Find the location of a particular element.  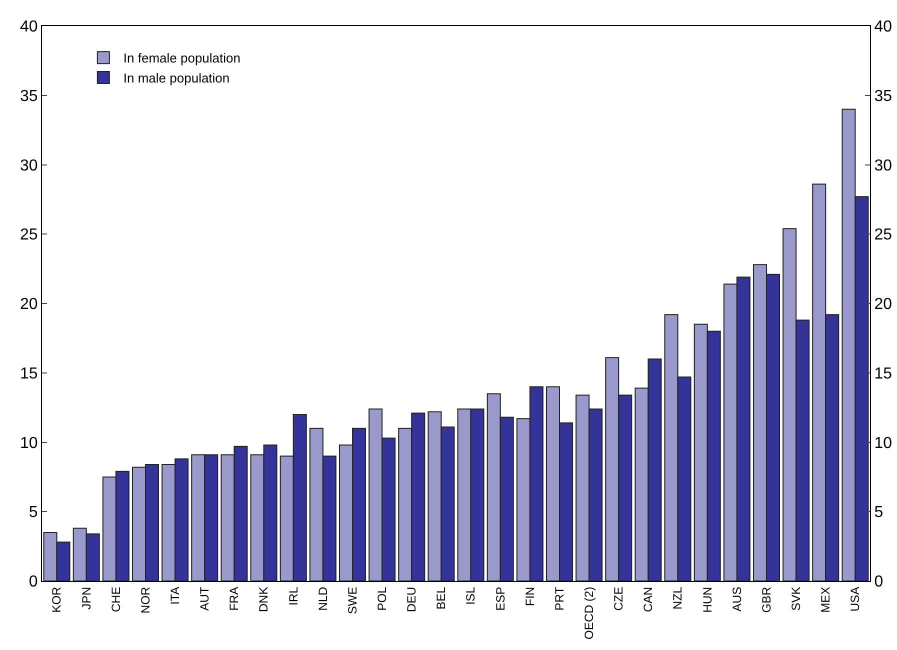

x-tick-label: NOR is located at coordinates (145, 600).